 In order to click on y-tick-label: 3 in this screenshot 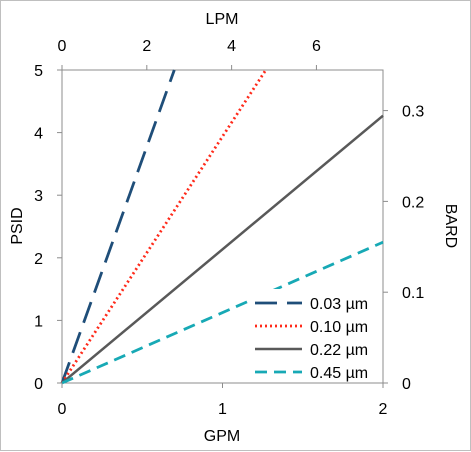, I will do `click(38, 196)`.